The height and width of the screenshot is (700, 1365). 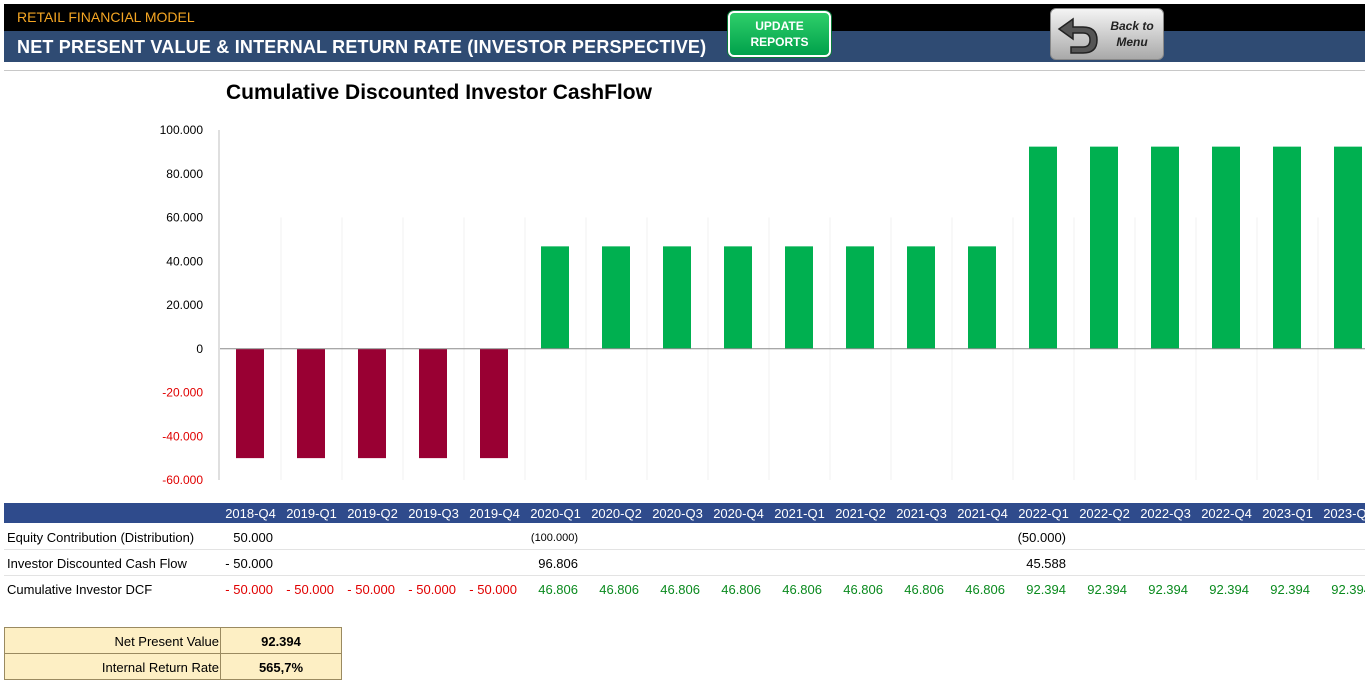 What do you see at coordinates (250, 403) in the screenshot?
I see `chart-bar-2018-Q4` at bounding box center [250, 403].